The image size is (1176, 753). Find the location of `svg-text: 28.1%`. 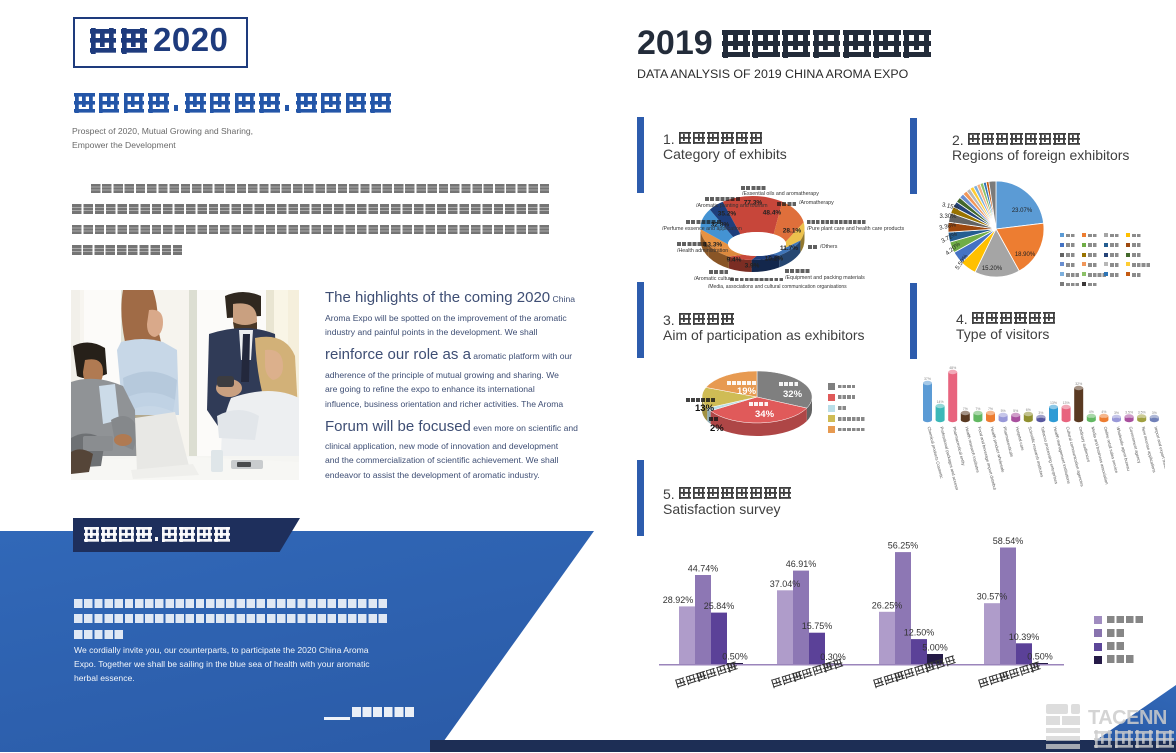

svg-text: 28.1% is located at coordinates (792, 231).